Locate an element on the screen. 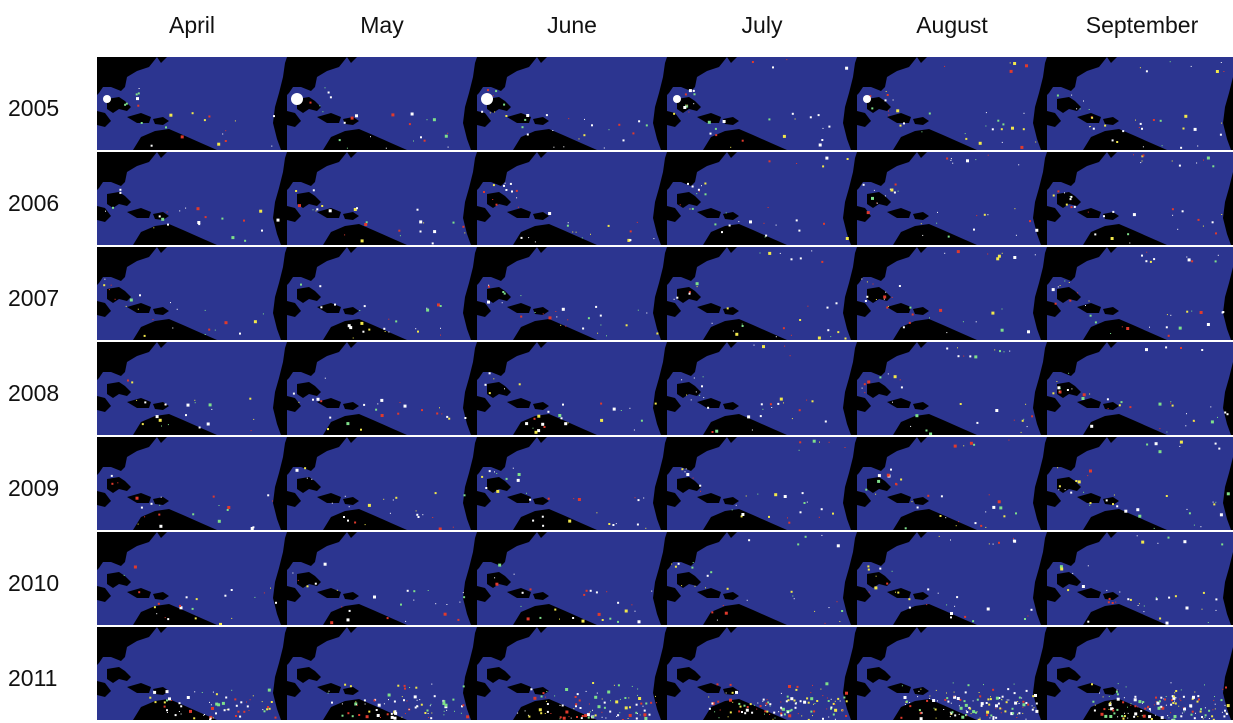  panel-2006-july is located at coordinates (762, 198).